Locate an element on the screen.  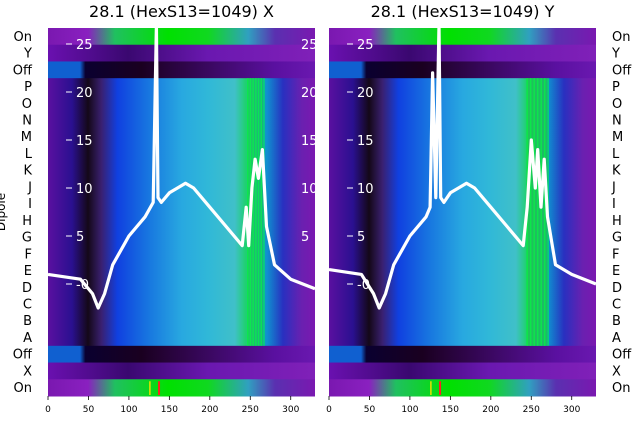
x-tick-label: 300 is located at coordinates (290, 410).